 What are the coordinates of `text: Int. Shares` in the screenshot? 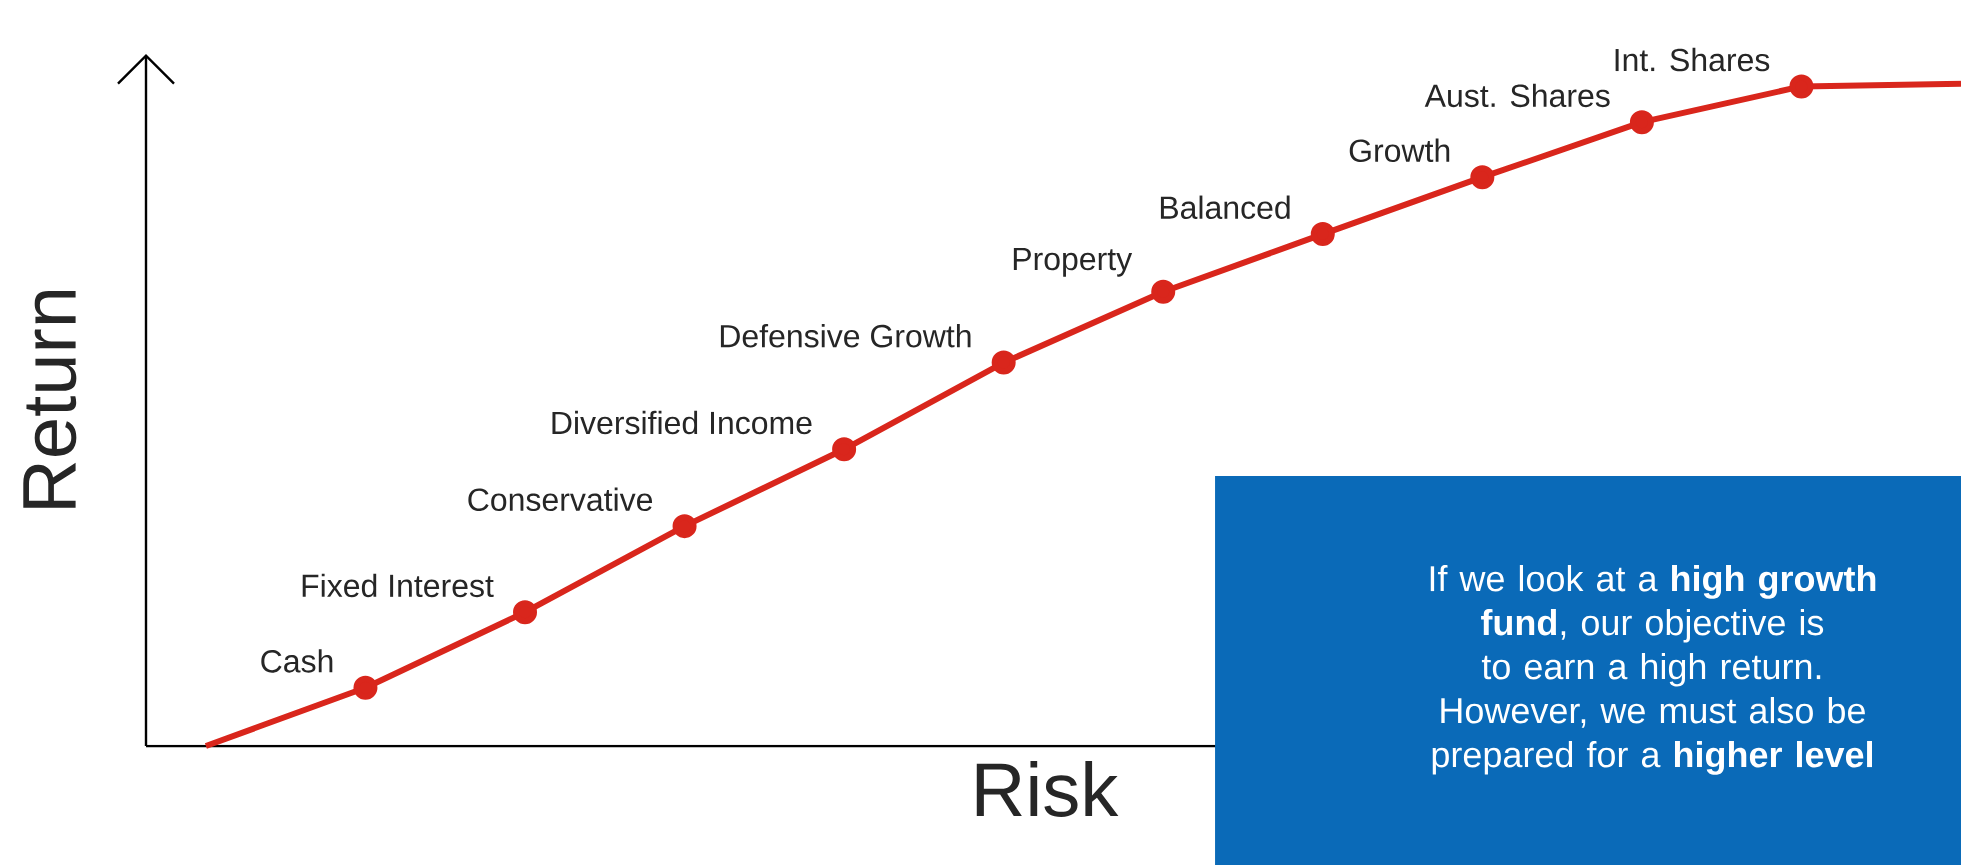 It's located at (1692, 59).